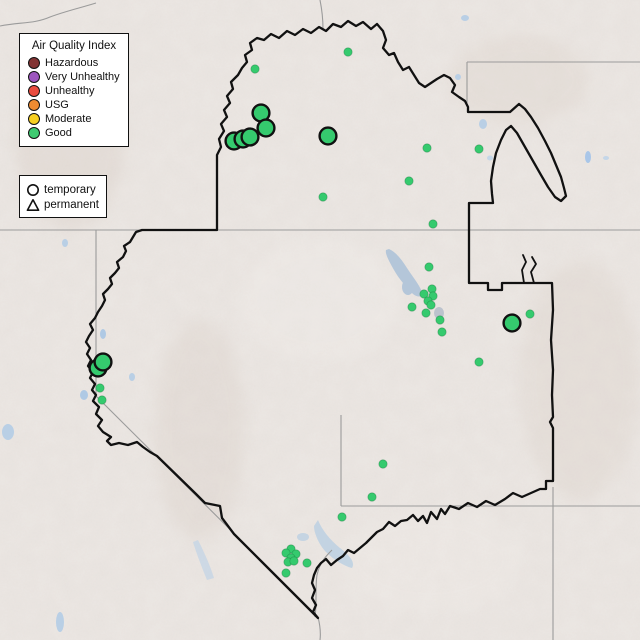 Image resolution: width=640 pixels, height=640 pixels. I want to click on marker-shape-legend: temporary permanent, so click(63, 196).